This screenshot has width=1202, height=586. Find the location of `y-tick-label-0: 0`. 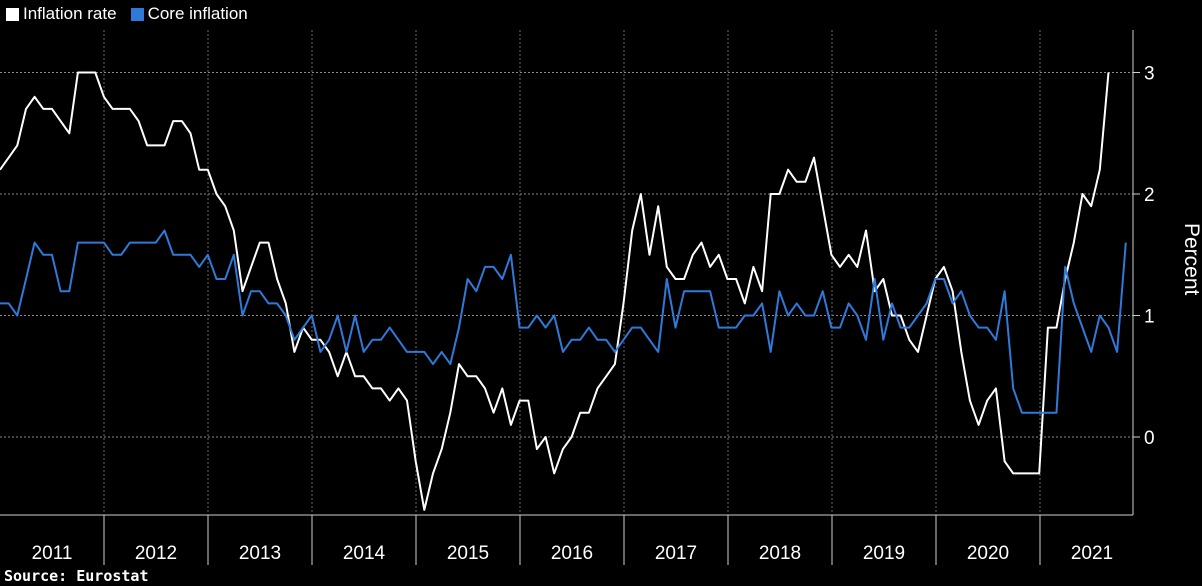

y-tick-label-0: 0 is located at coordinates (1149, 438).